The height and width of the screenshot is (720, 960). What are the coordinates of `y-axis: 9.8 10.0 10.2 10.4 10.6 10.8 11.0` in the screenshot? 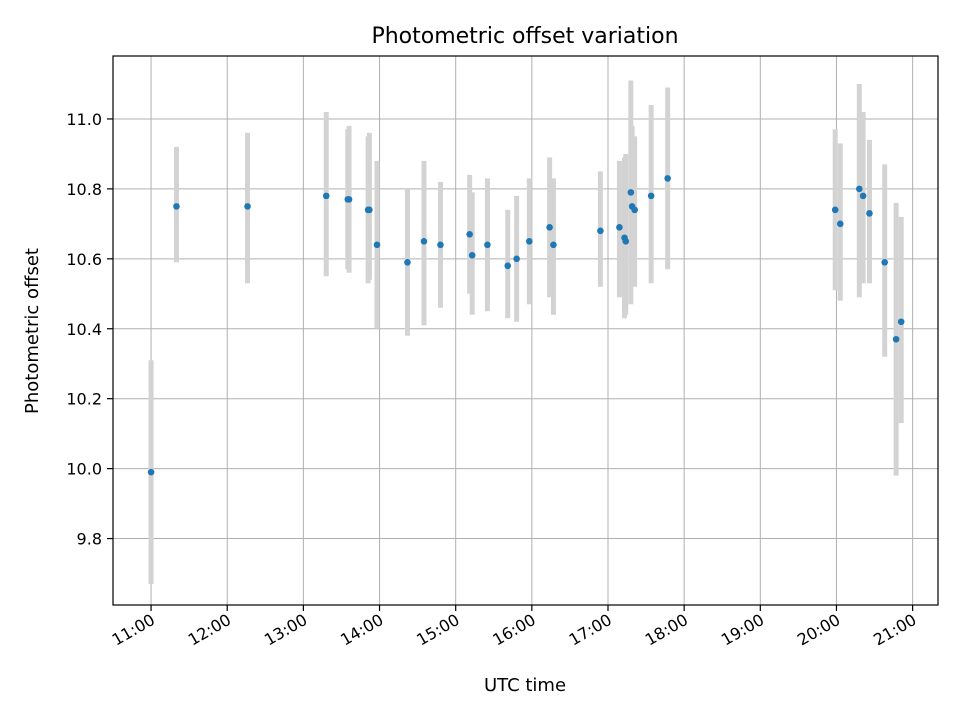 It's located at (89, 329).